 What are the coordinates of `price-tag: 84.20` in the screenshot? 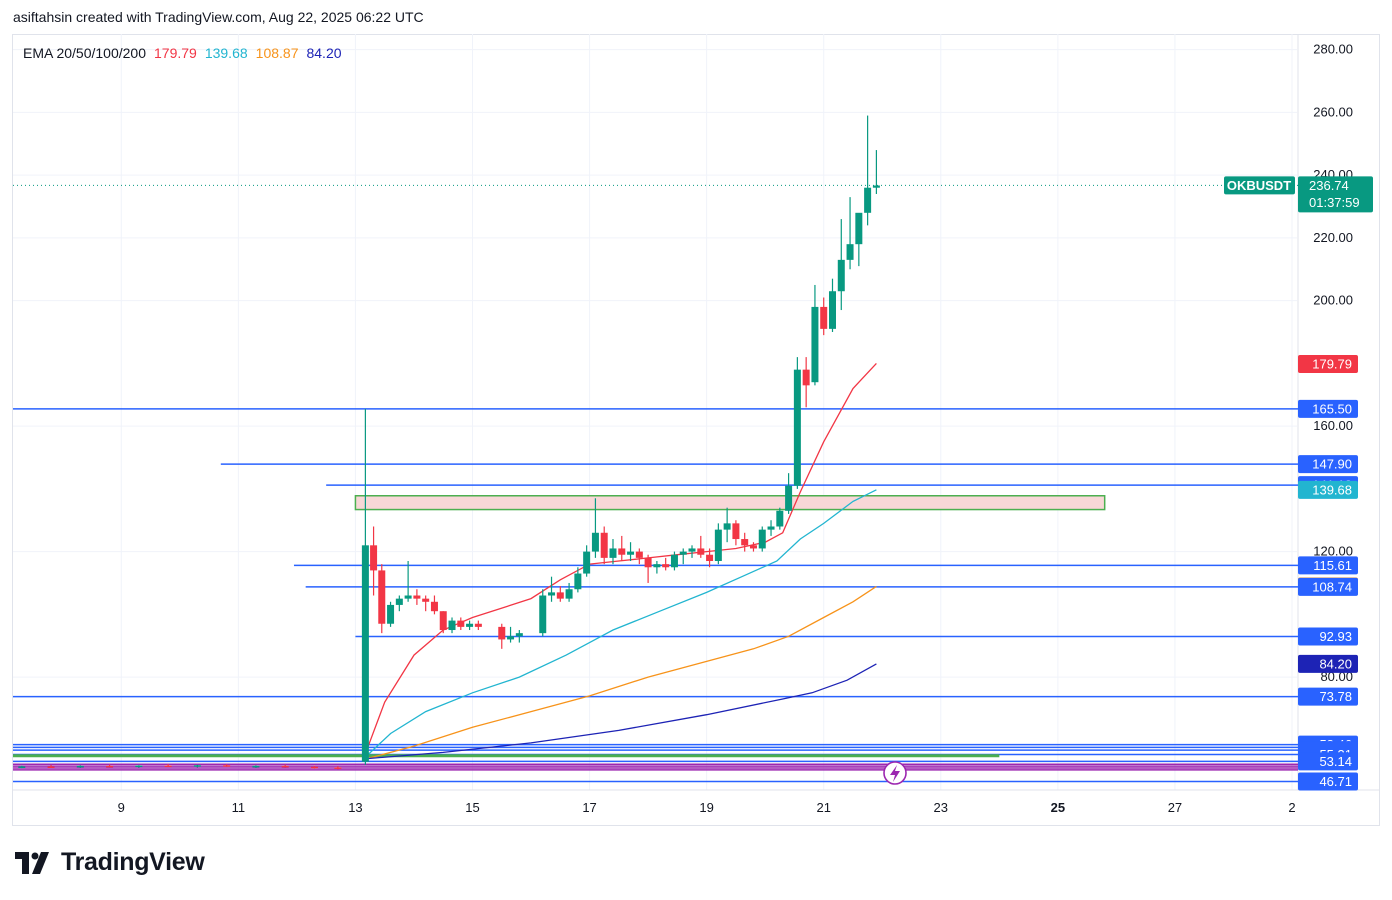 It's located at (1328, 663).